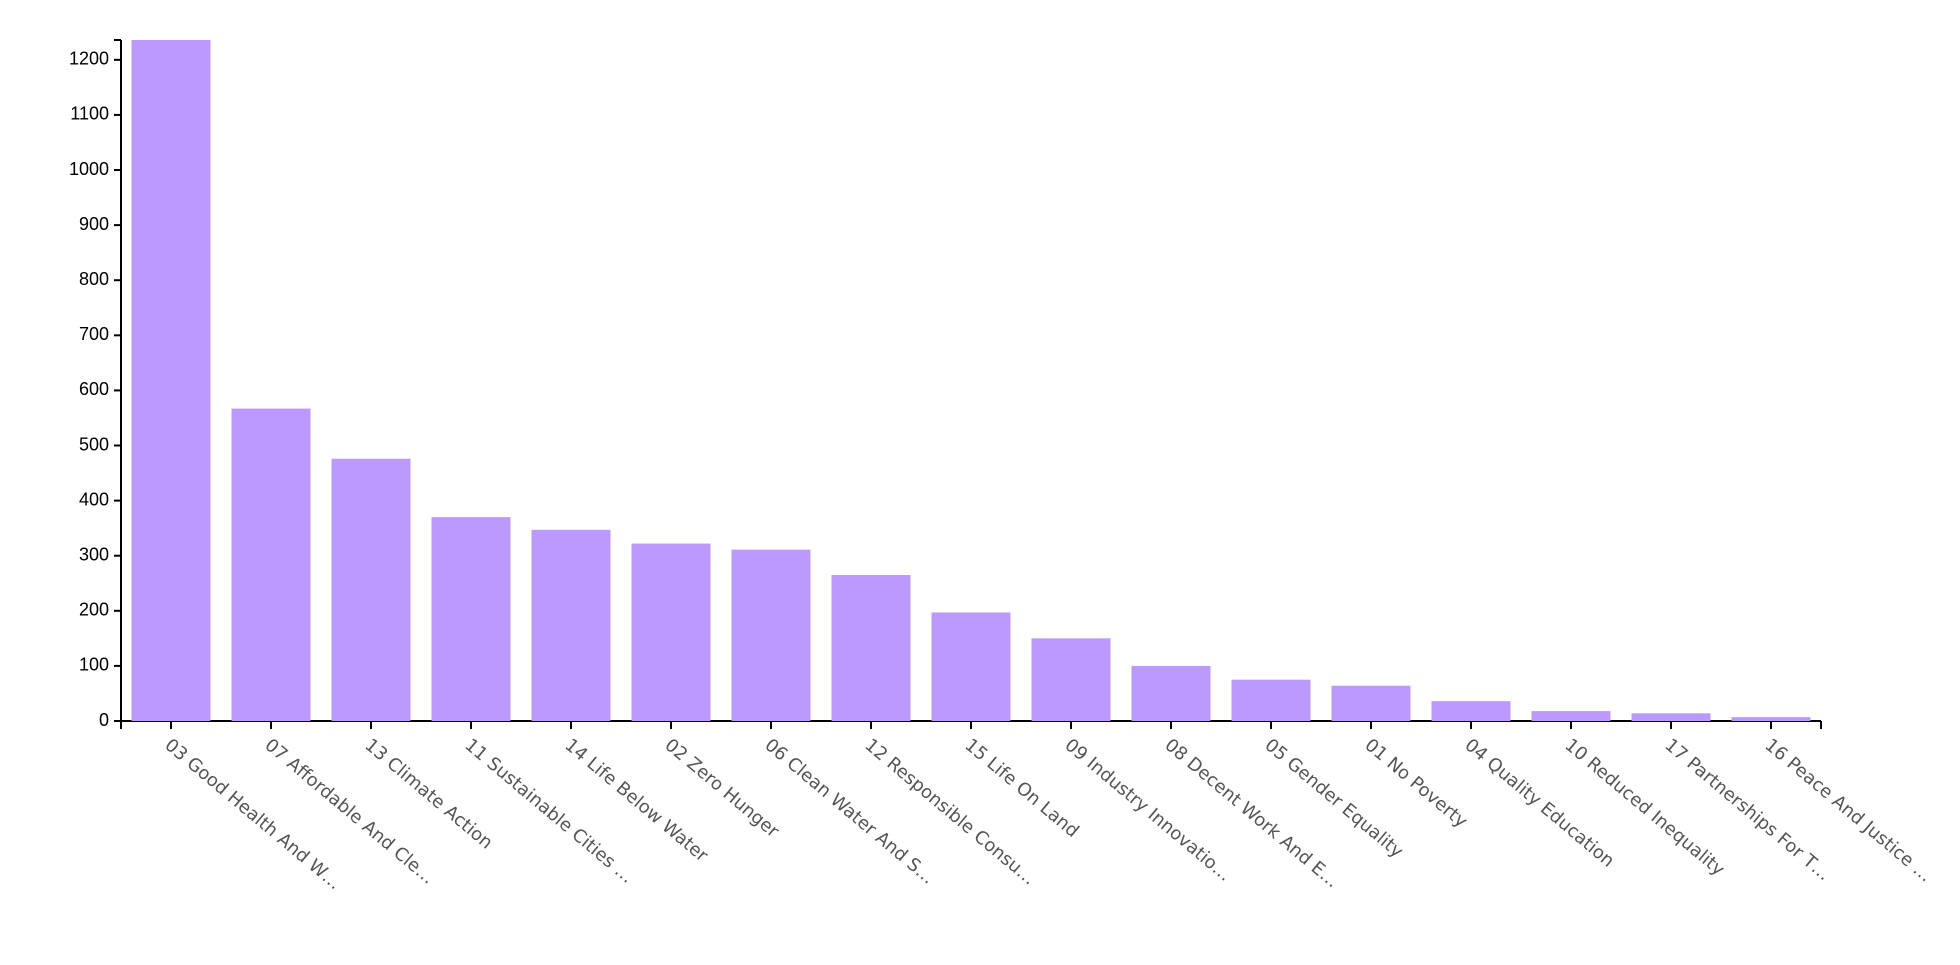 This screenshot has height=965, width=1960. Describe the element at coordinates (94, 224) in the screenshot. I see `y-tick-label: 900` at that location.